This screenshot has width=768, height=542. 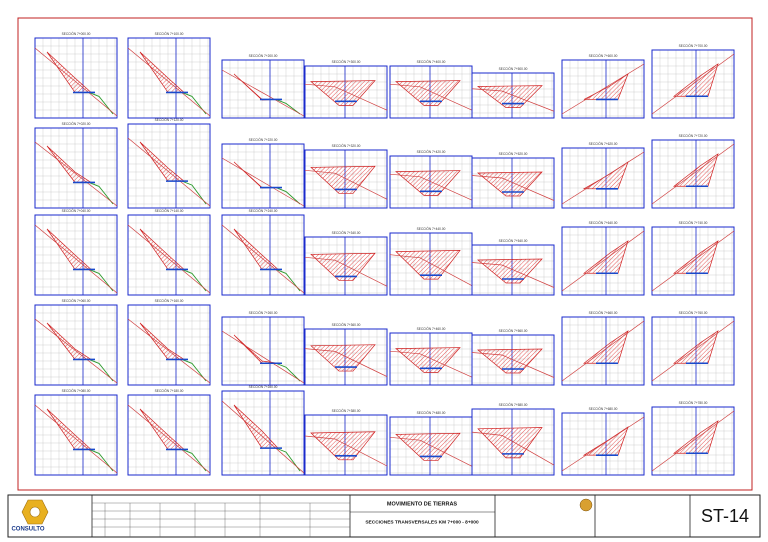 What do you see at coordinates (422, 522) in the screenshot?
I see `drawing-title: SECCIONES TRANSVERSALES KM 7+000 - 8+000` at bounding box center [422, 522].